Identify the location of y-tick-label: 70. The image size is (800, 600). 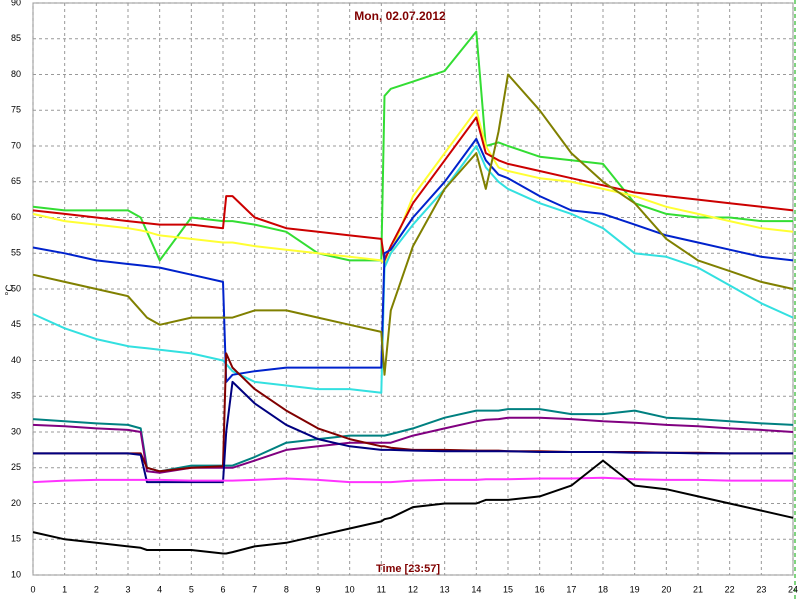
(16, 145).